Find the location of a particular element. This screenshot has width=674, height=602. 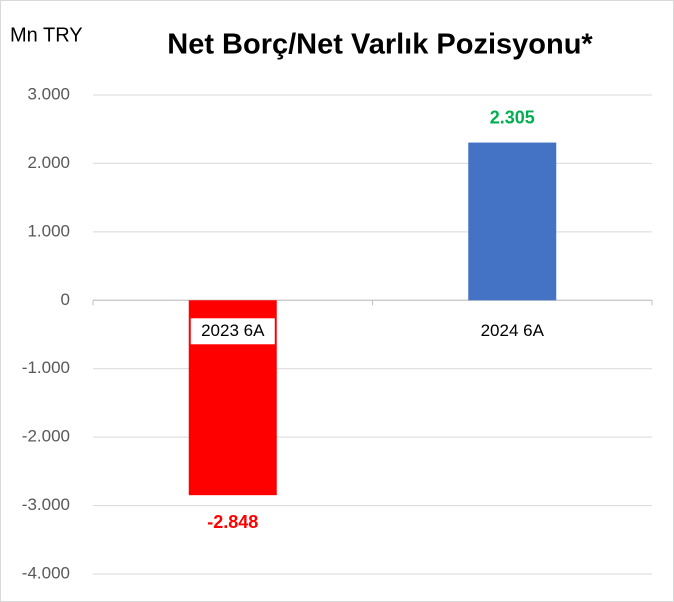

x-tick-label: 2024 6A is located at coordinates (513, 330).